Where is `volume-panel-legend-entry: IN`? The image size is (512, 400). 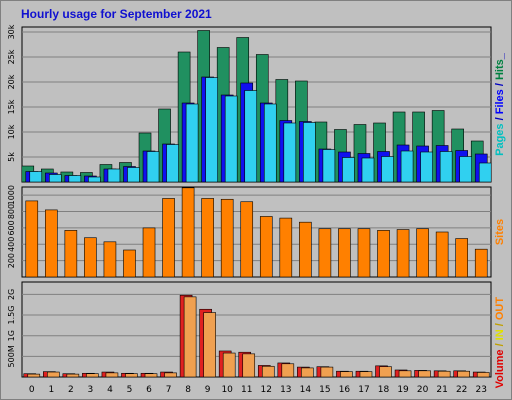 volume-panel-legend-entry: IN is located at coordinates (500, 334).